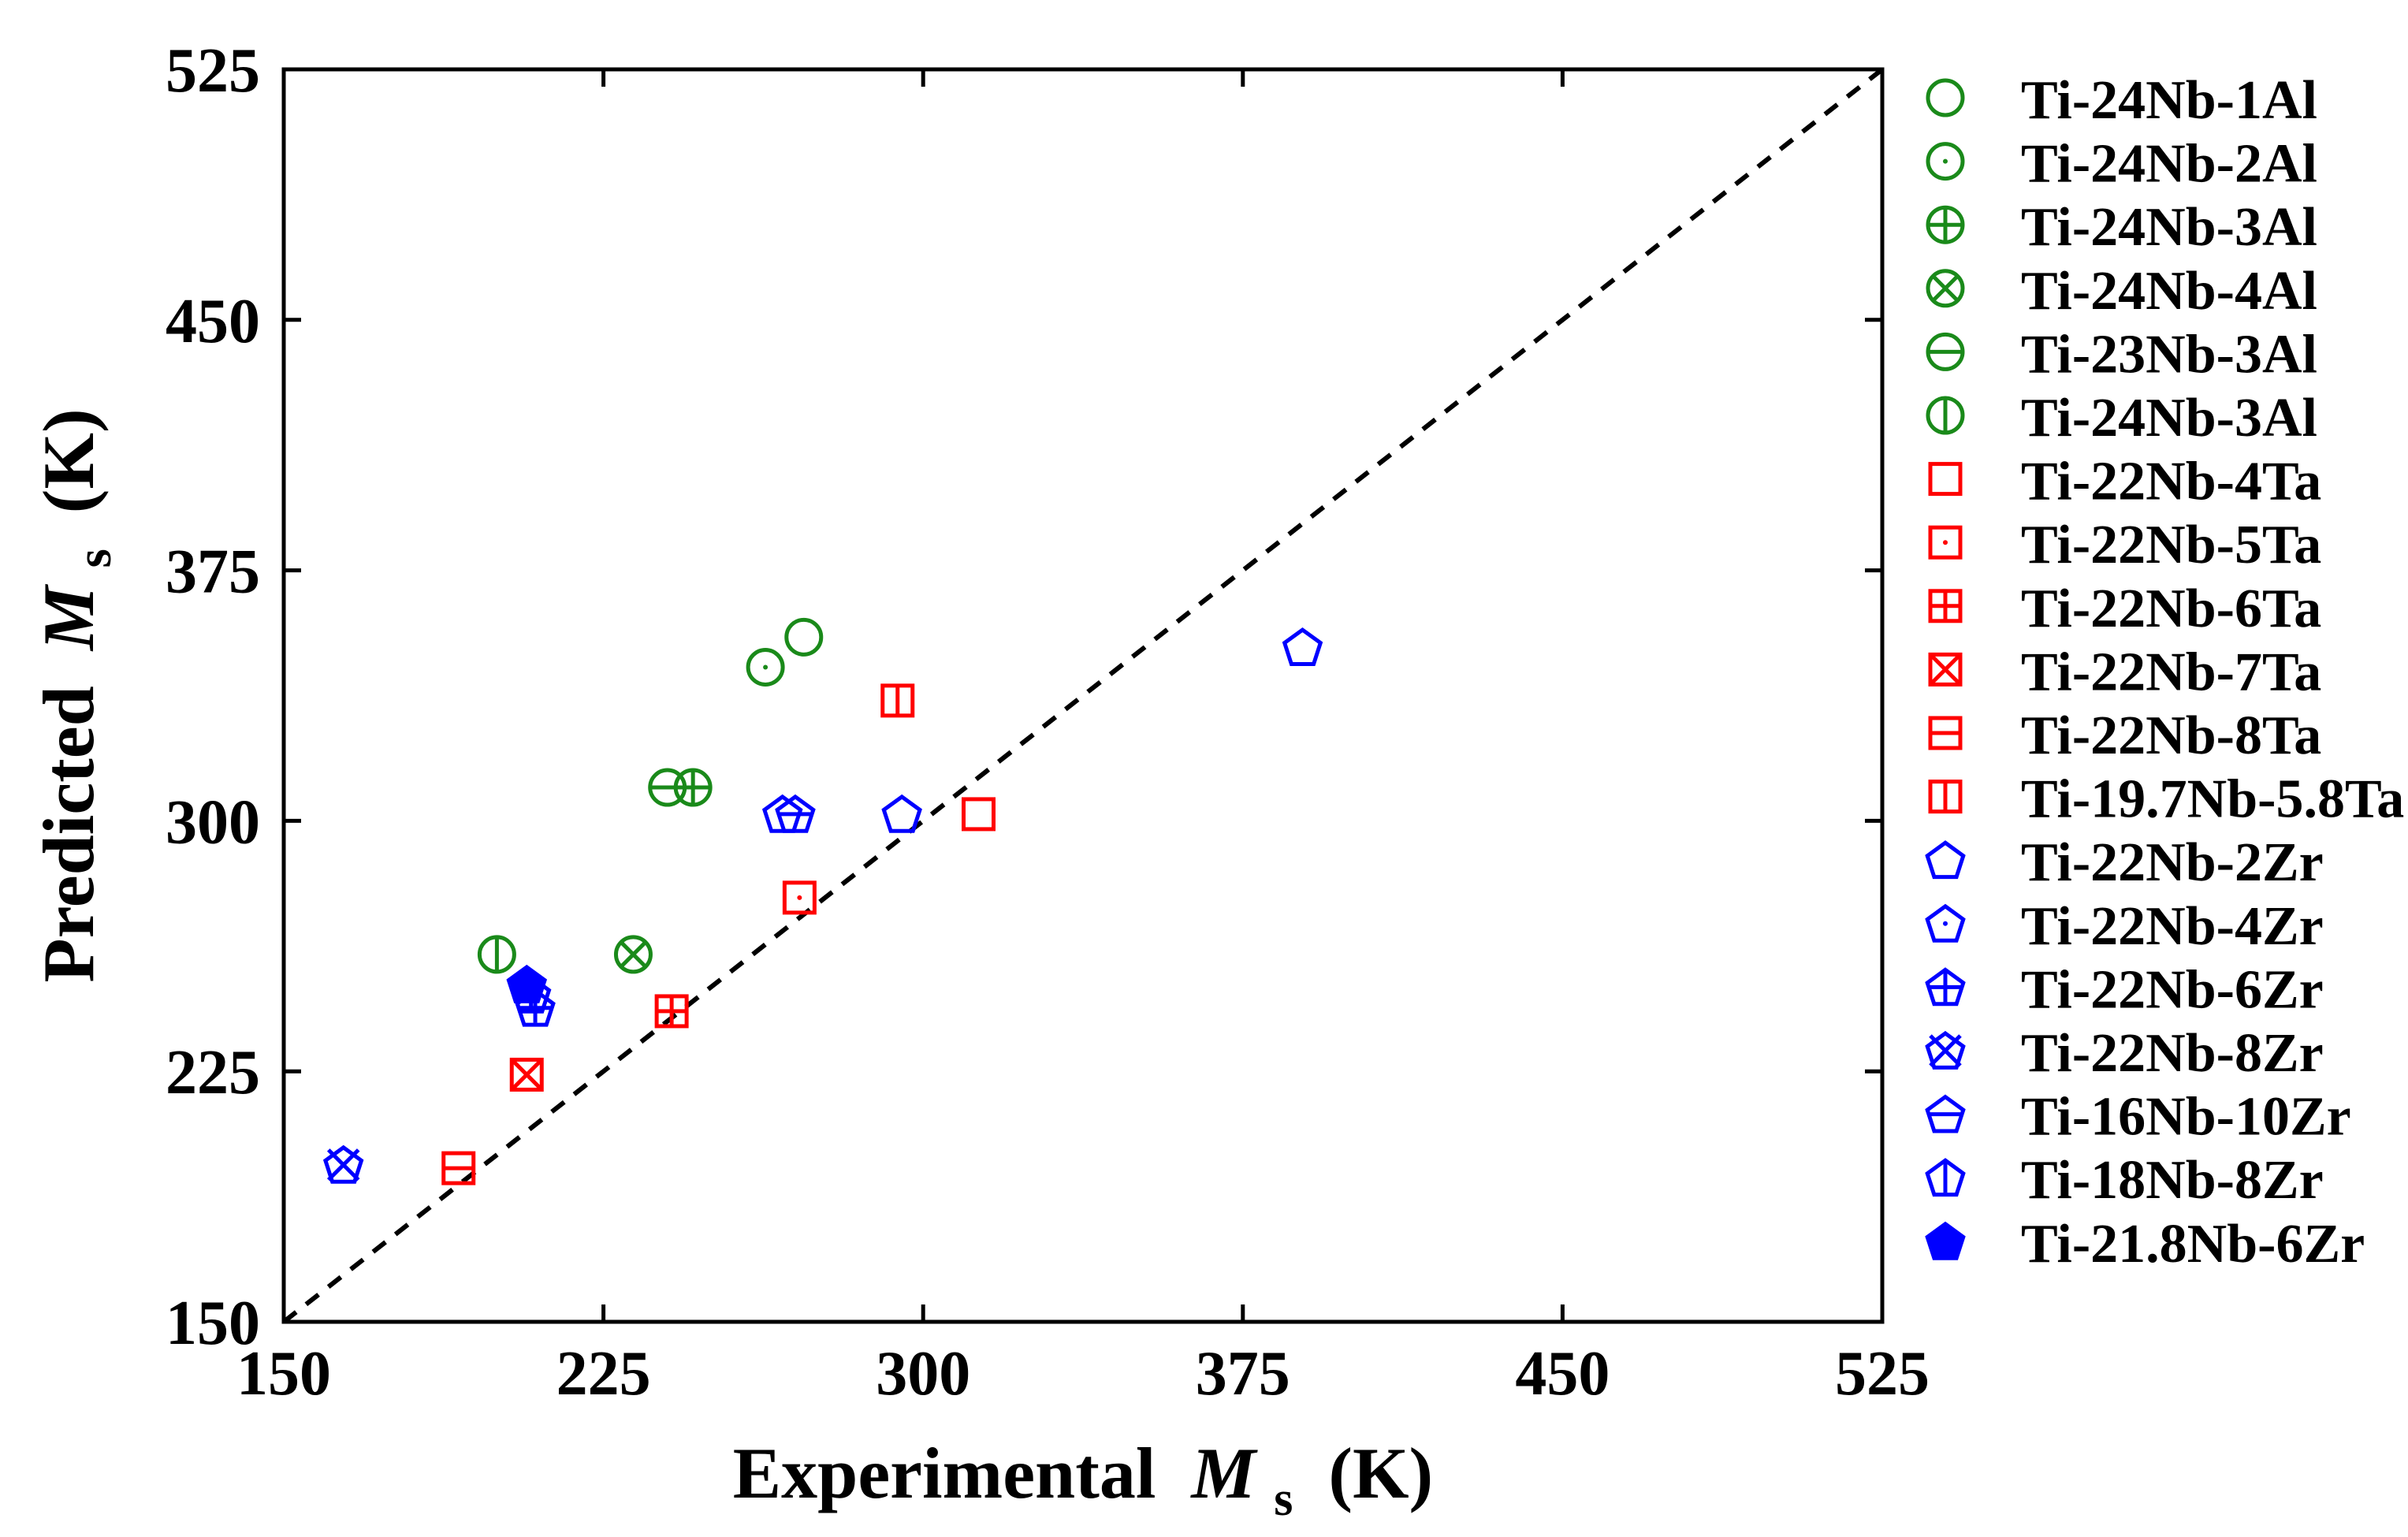 Image resolution: width=2408 pixels, height=1537 pixels. What do you see at coordinates (923, 1374) in the screenshot?
I see `x-tick-label: 300` at bounding box center [923, 1374].